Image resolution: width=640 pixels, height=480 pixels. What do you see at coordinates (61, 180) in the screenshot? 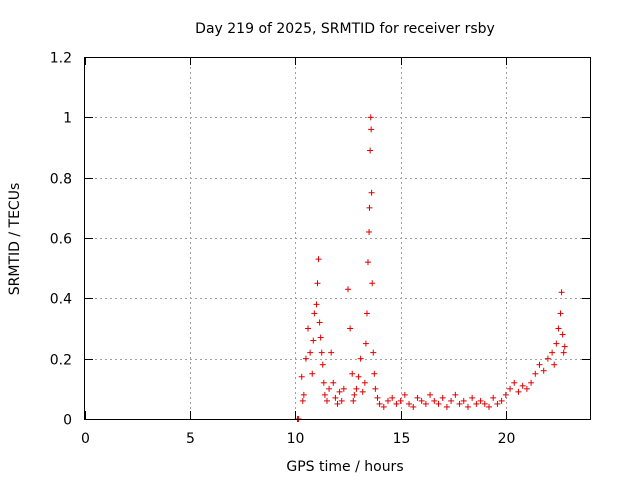
I see `y-tick-label: 0.8` at bounding box center [61, 180].